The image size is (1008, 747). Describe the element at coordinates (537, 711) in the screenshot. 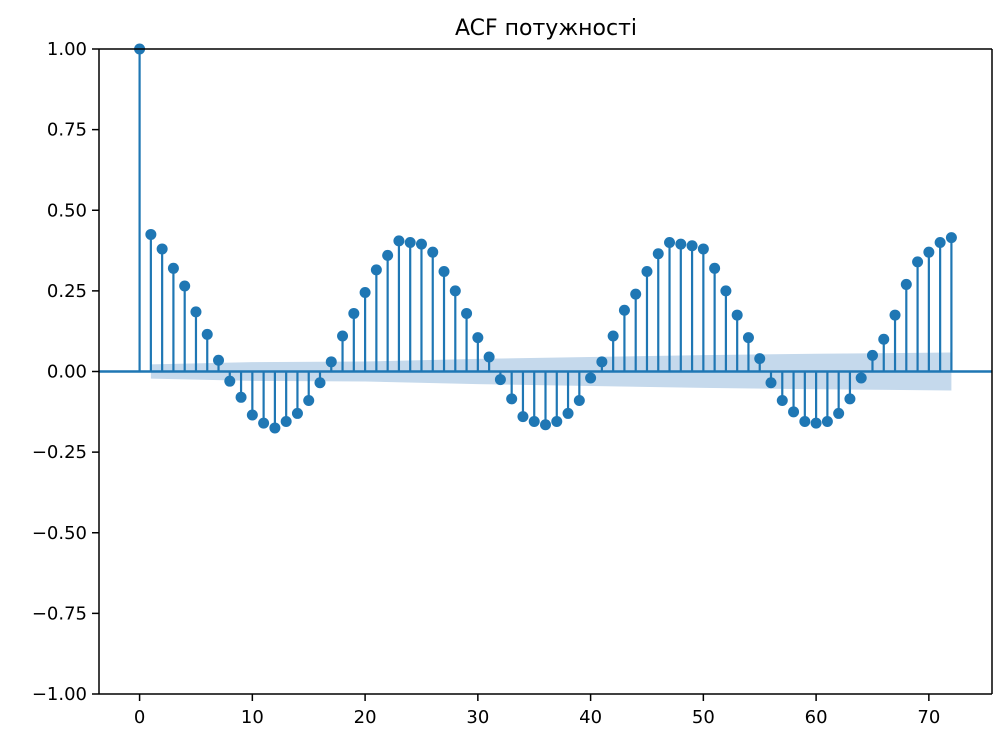

I see `x-ticks: 0 10 20 30 40 50 60 70` at that location.